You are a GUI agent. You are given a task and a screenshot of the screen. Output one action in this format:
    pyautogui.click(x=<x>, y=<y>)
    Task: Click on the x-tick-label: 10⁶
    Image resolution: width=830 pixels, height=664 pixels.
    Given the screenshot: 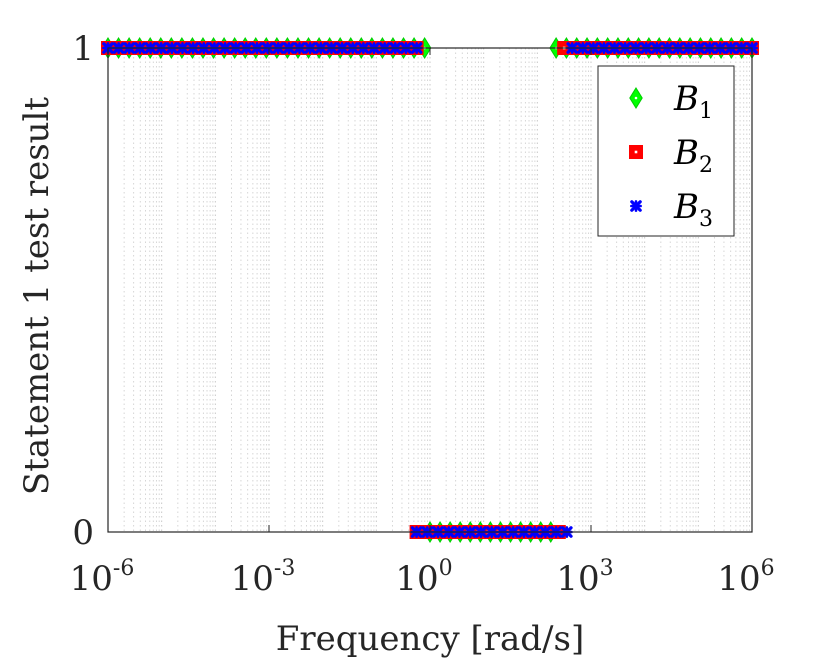 What is the action you would take?
    pyautogui.click(x=745, y=577)
    